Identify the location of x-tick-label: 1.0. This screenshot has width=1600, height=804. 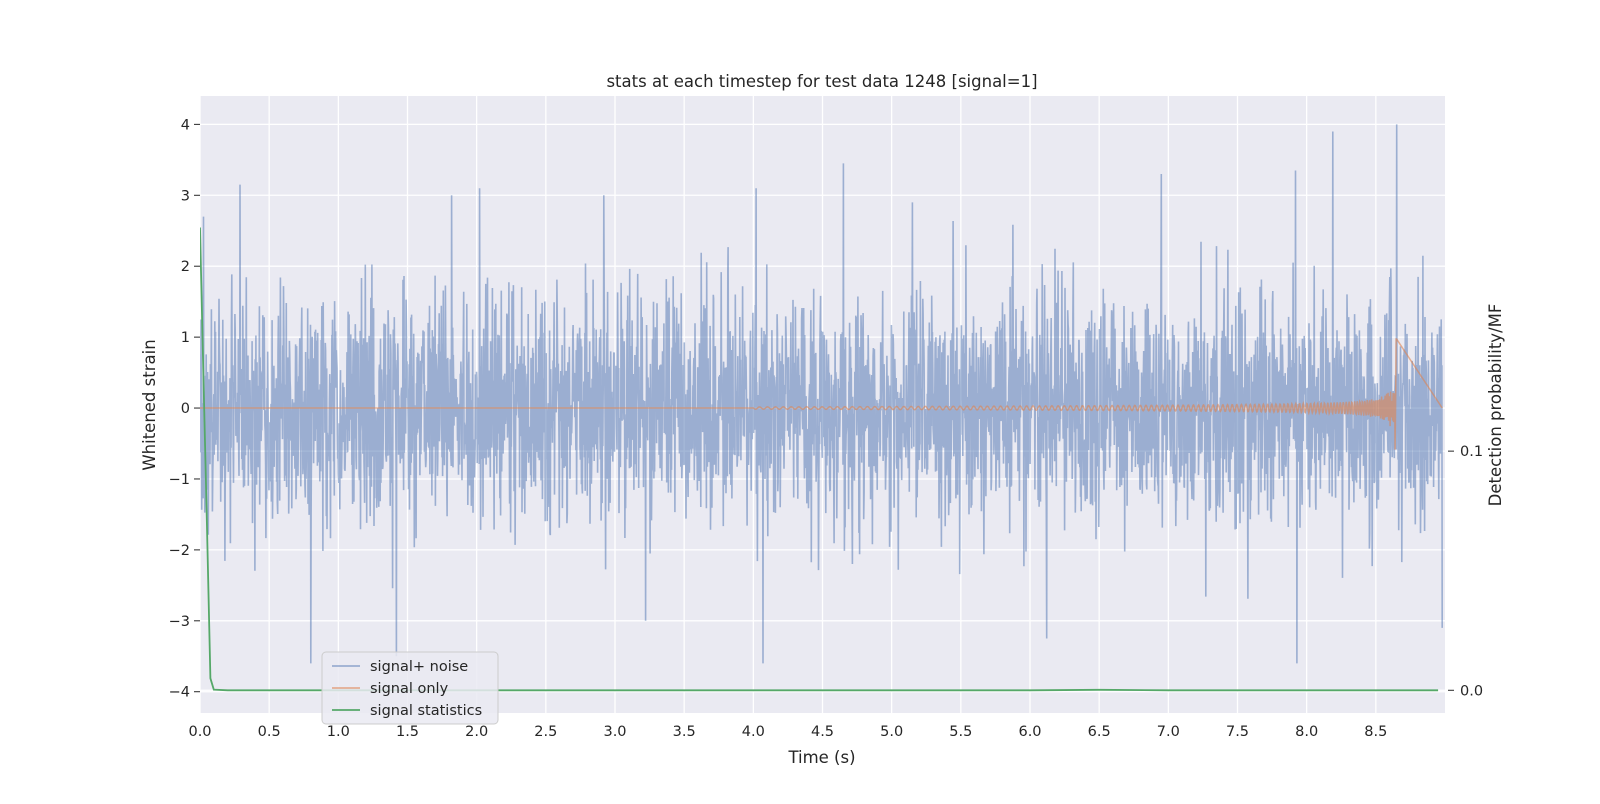
(338, 732).